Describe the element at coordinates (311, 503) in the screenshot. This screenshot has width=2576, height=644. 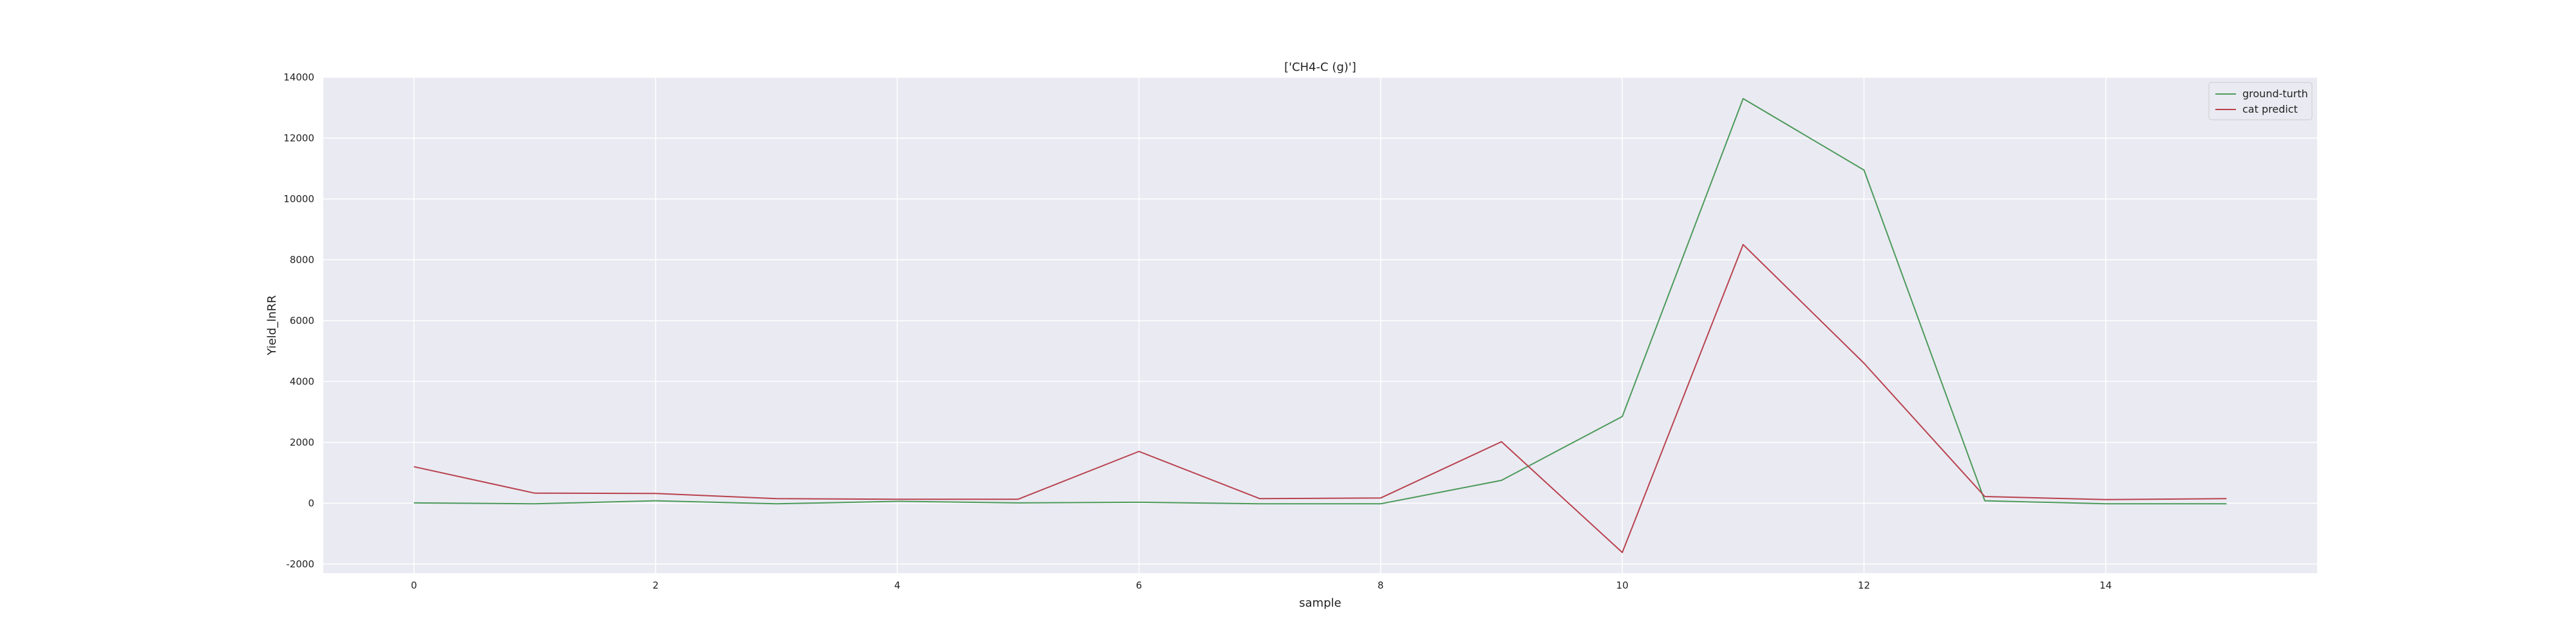
I see `y-tick-label: 0` at that location.